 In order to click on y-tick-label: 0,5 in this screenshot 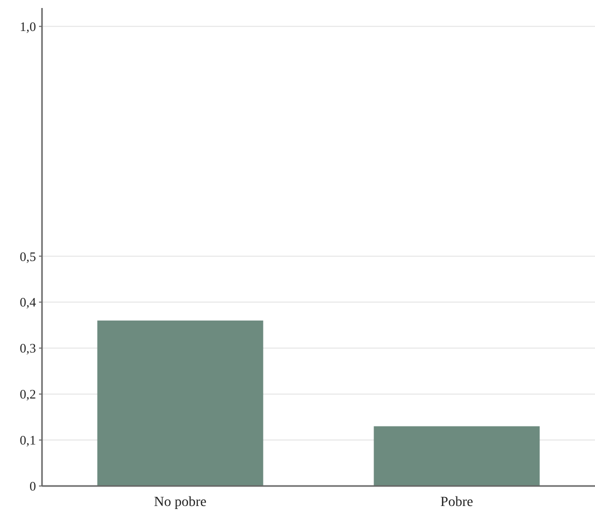, I will do `click(28, 256)`.